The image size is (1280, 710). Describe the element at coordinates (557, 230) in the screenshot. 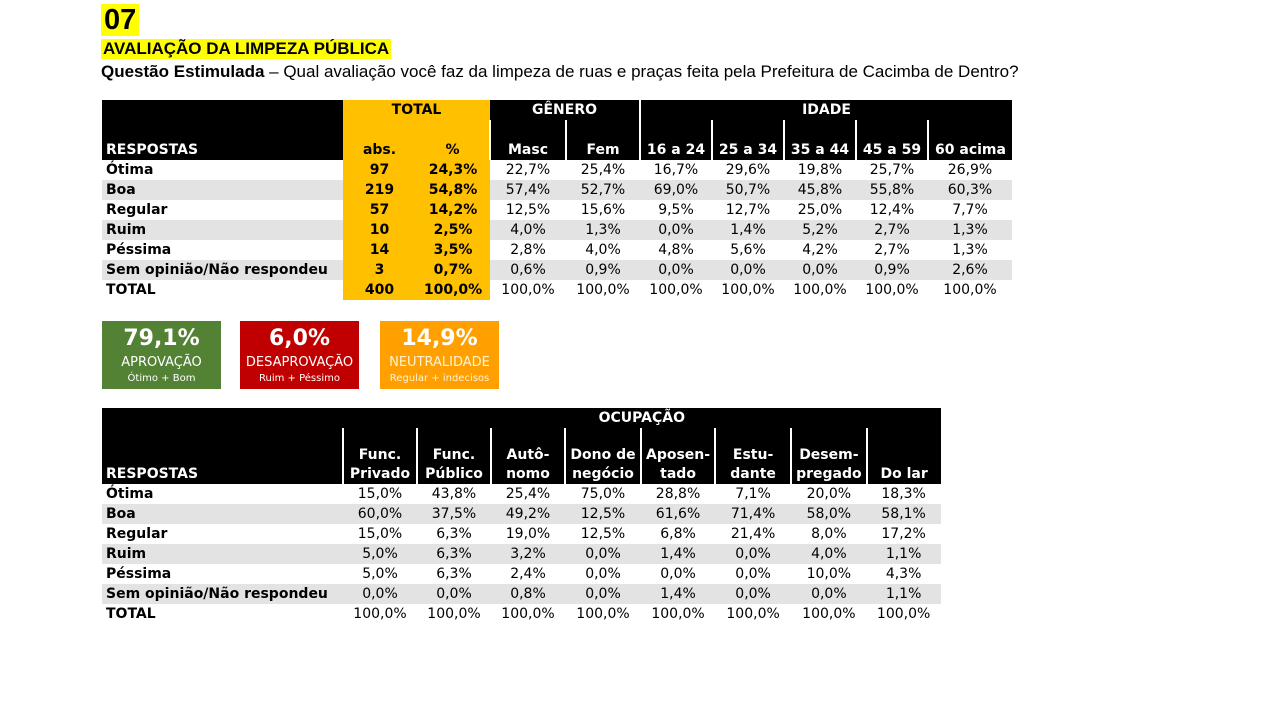

I see `table-row: Ruim 10 2,5% 4,0% 1,3% 0,0% 1,4% 5,2% 2,7% 1,3%` at that location.